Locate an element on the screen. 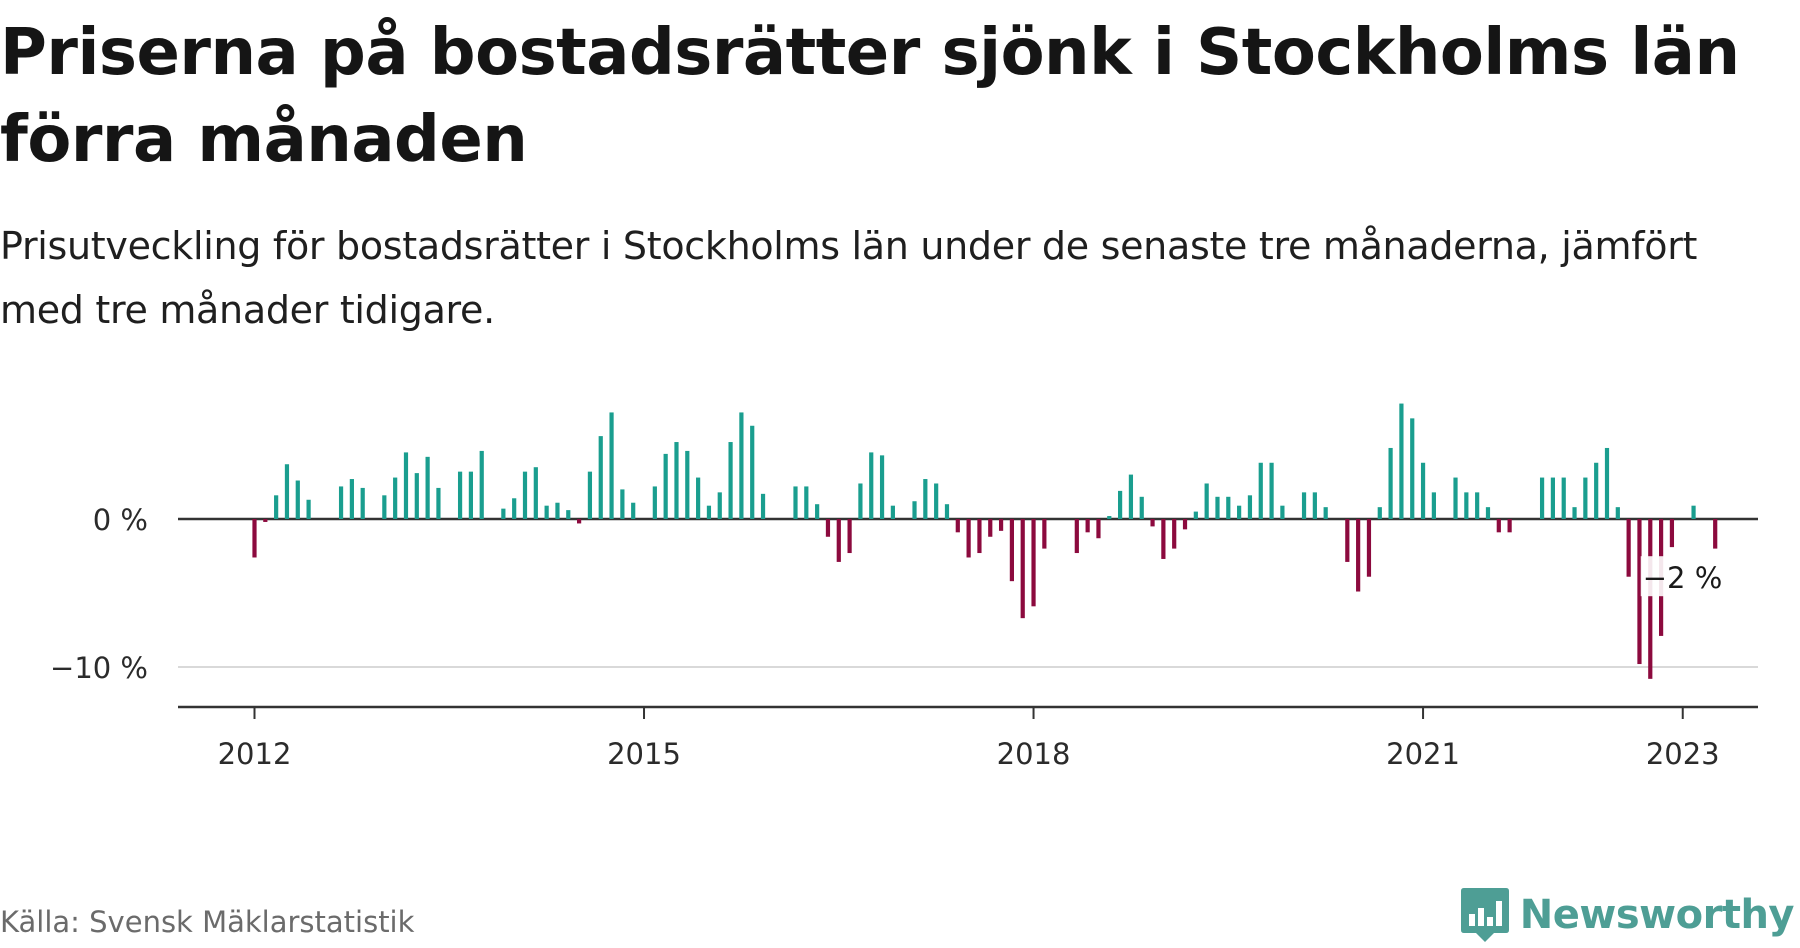  annotation: −2 % is located at coordinates (1681, 576).